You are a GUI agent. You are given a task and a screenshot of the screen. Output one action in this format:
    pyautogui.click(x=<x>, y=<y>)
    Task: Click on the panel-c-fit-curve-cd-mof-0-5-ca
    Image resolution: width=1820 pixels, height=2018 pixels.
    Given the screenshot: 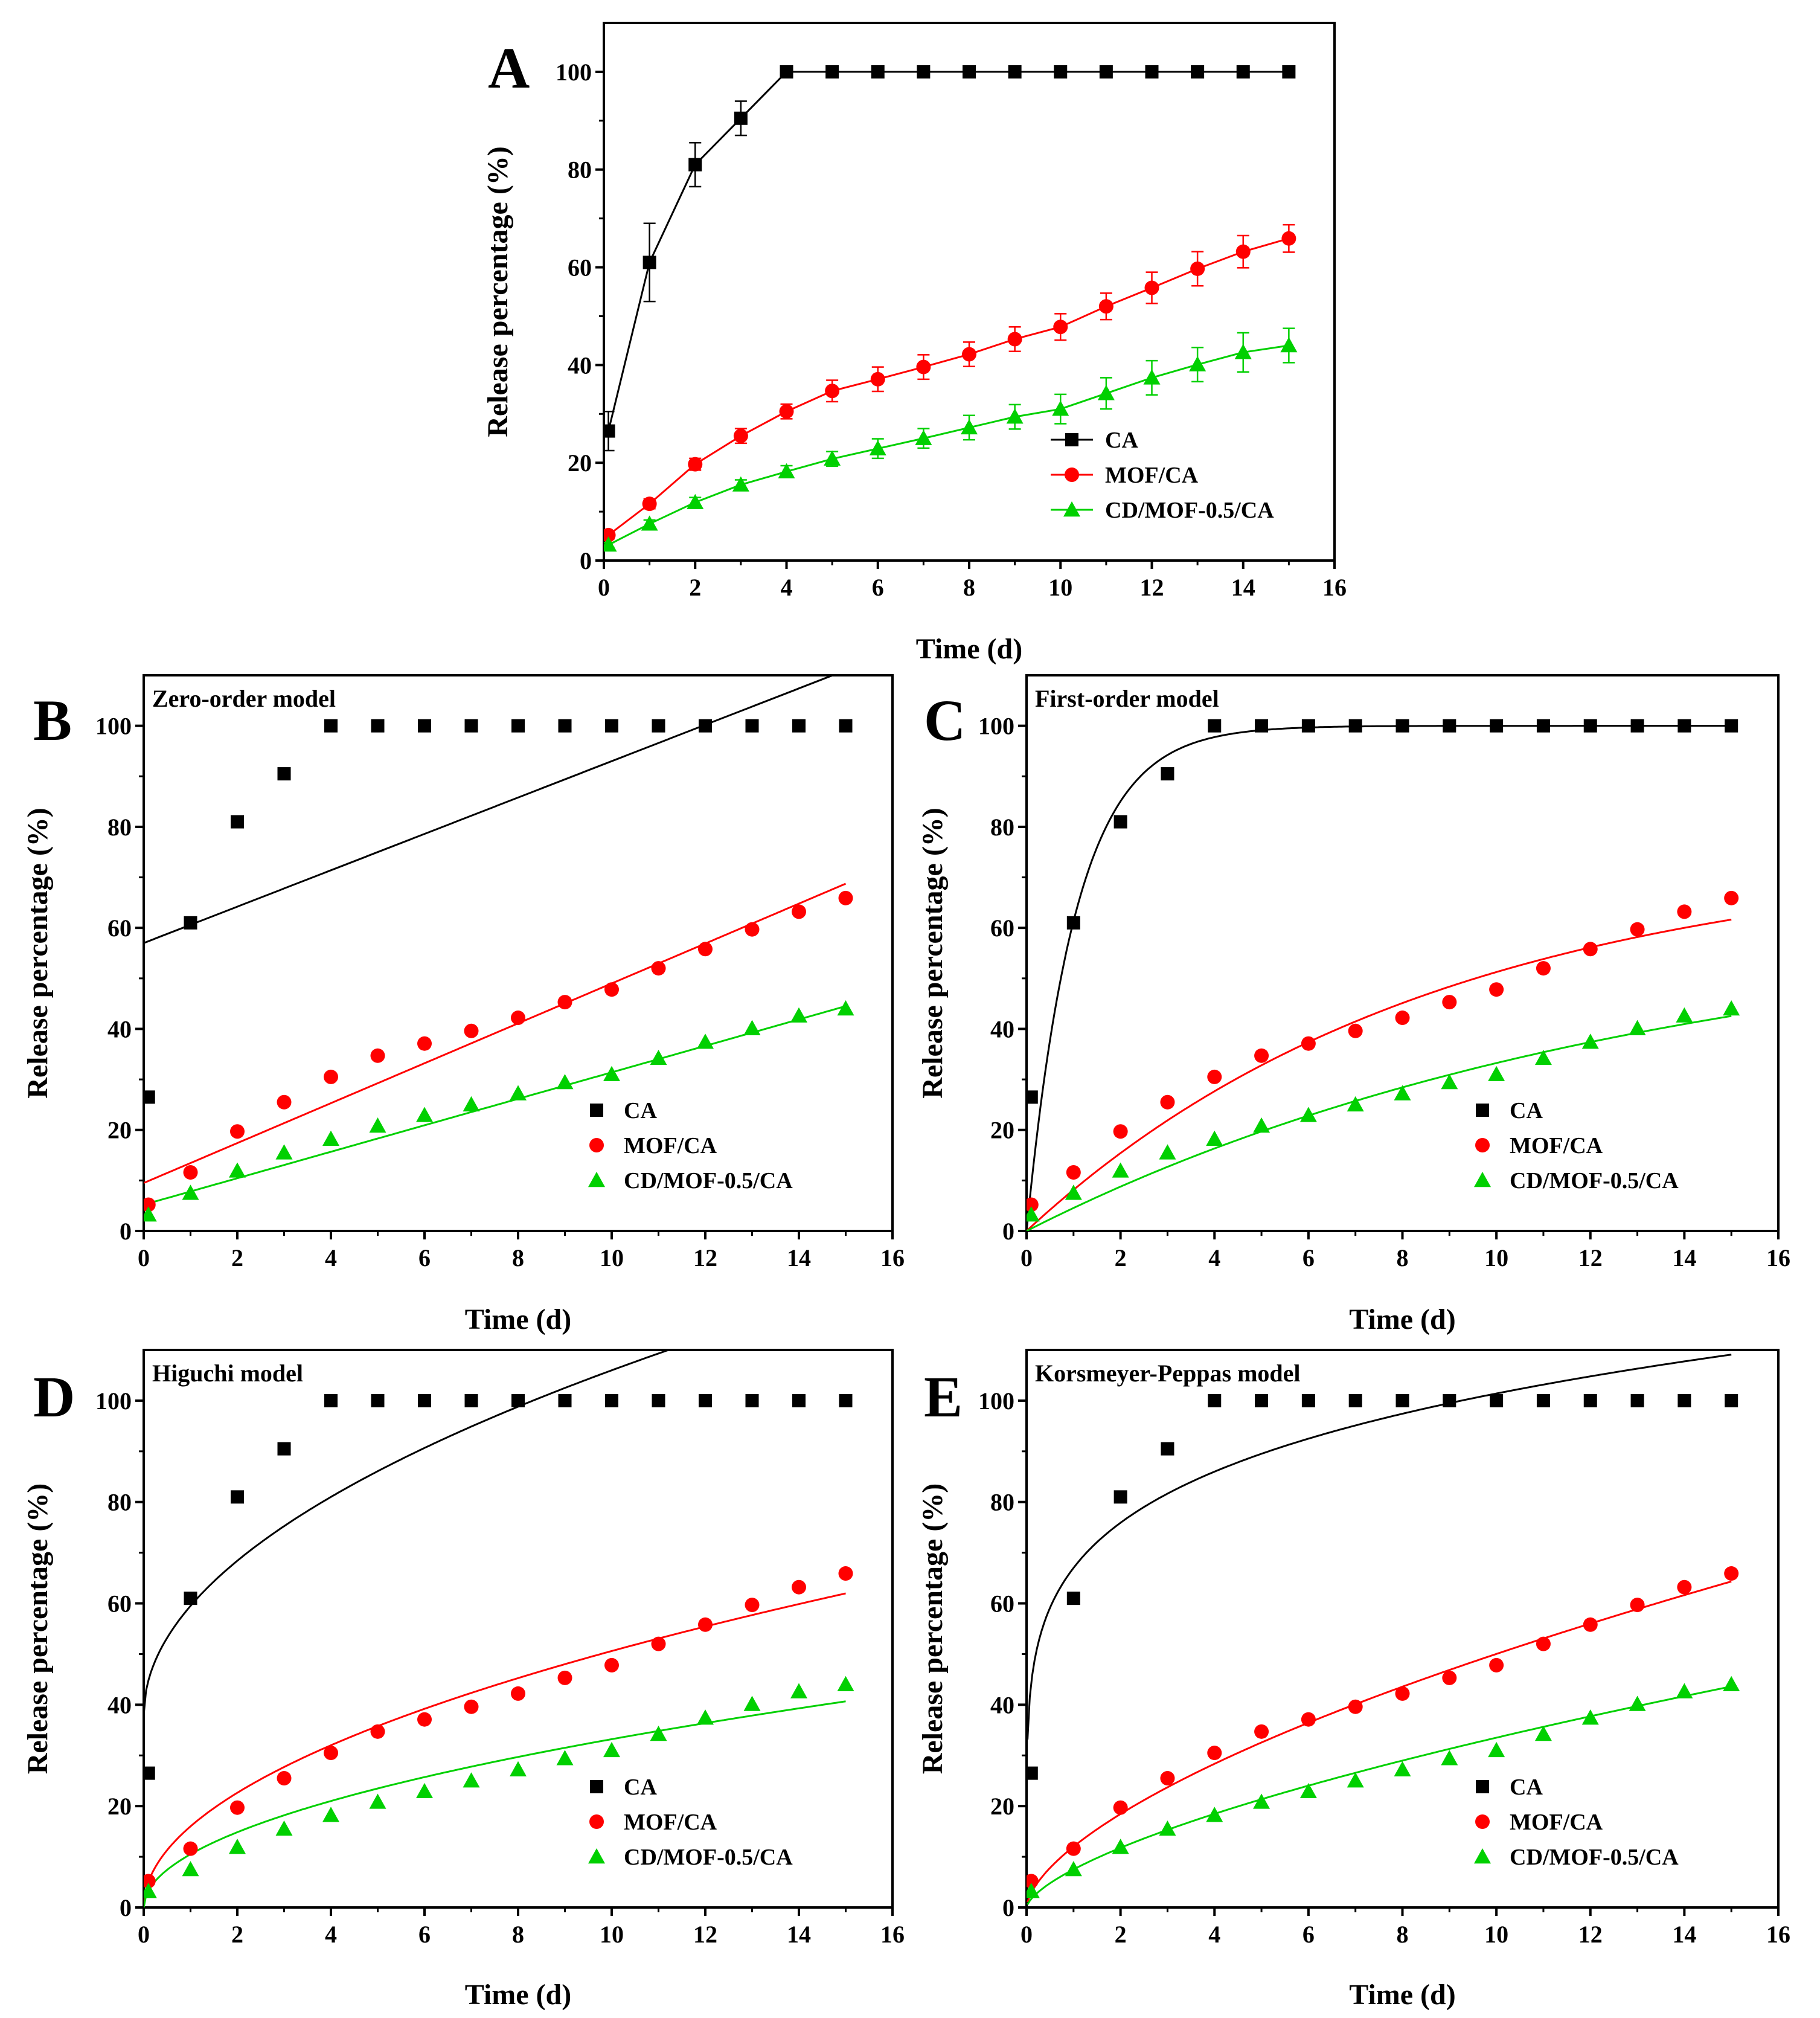 What is the action you would take?
    pyautogui.click(x=1379, y=1123)
    